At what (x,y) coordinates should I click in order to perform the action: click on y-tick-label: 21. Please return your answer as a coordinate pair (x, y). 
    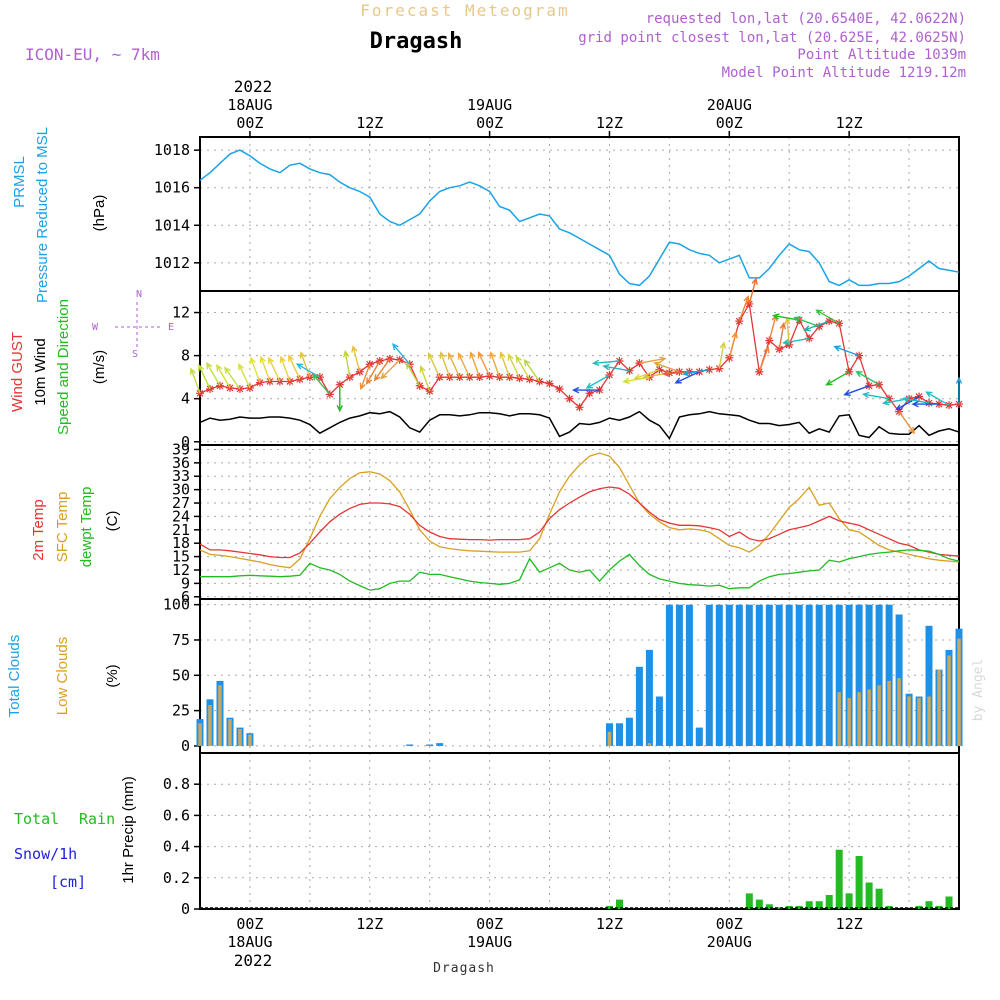
    Looking at the image, I should click on (181, 530).